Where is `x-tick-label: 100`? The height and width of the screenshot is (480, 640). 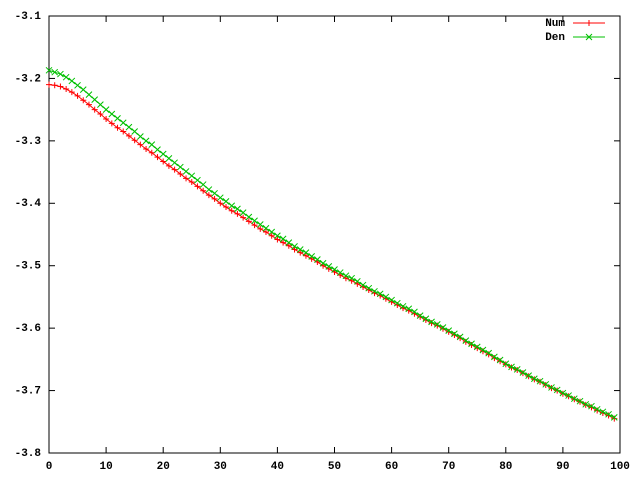 x-tick-label: 100 is located at coordinates (620, 467).